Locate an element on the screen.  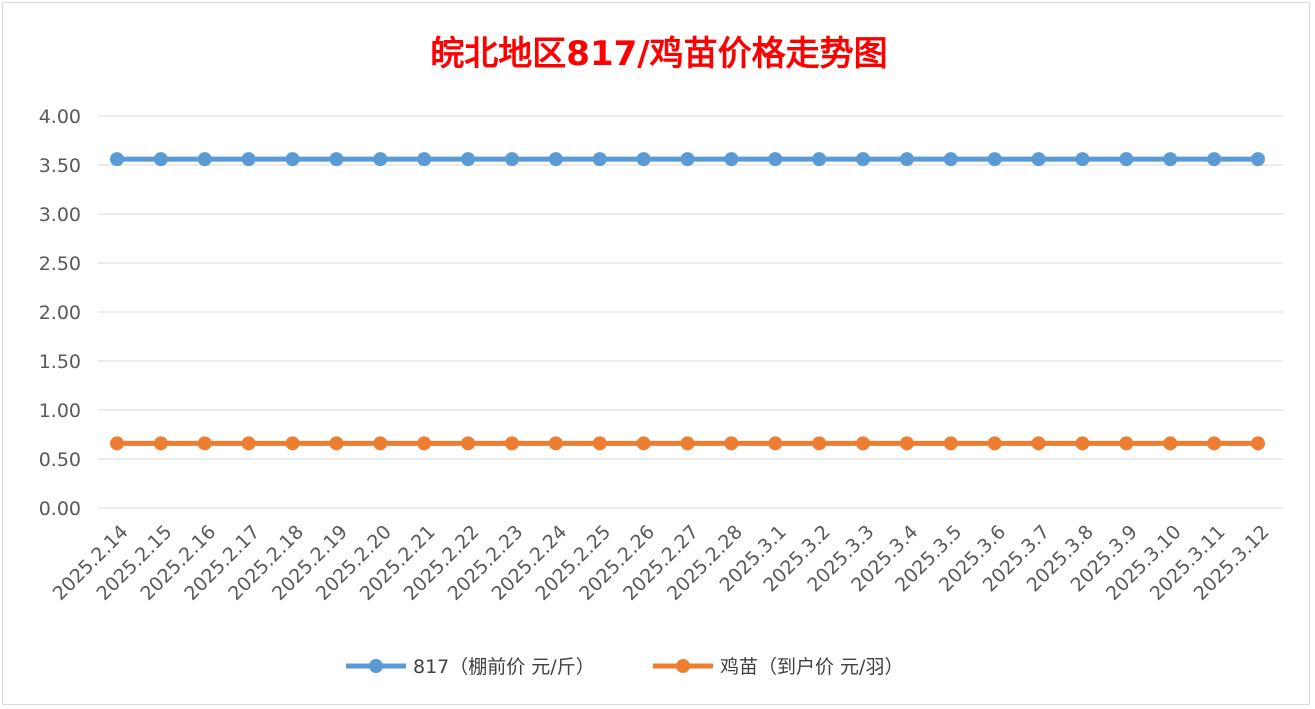
legend-label: 817（棚前价 元/斤） is located at coordinates (504, 667).